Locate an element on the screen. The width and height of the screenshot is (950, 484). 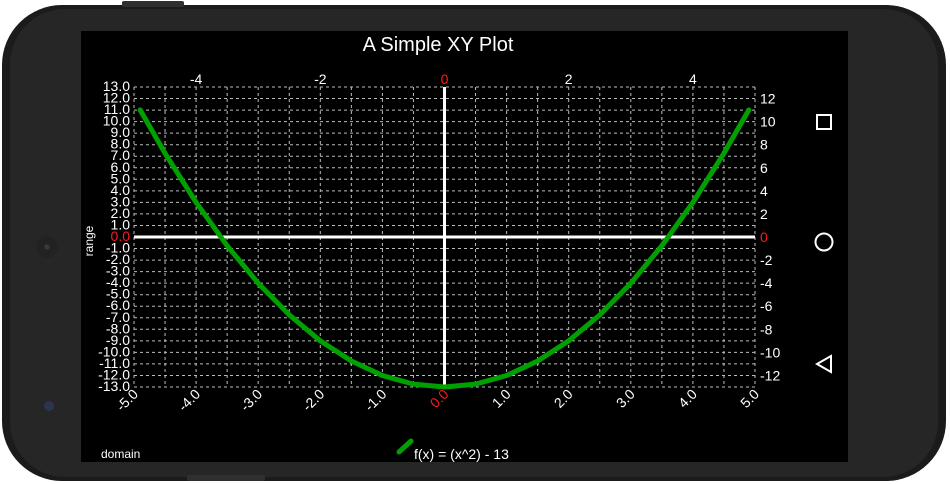
y-tick-label-right: 8 is located at coordinates (764, 145).